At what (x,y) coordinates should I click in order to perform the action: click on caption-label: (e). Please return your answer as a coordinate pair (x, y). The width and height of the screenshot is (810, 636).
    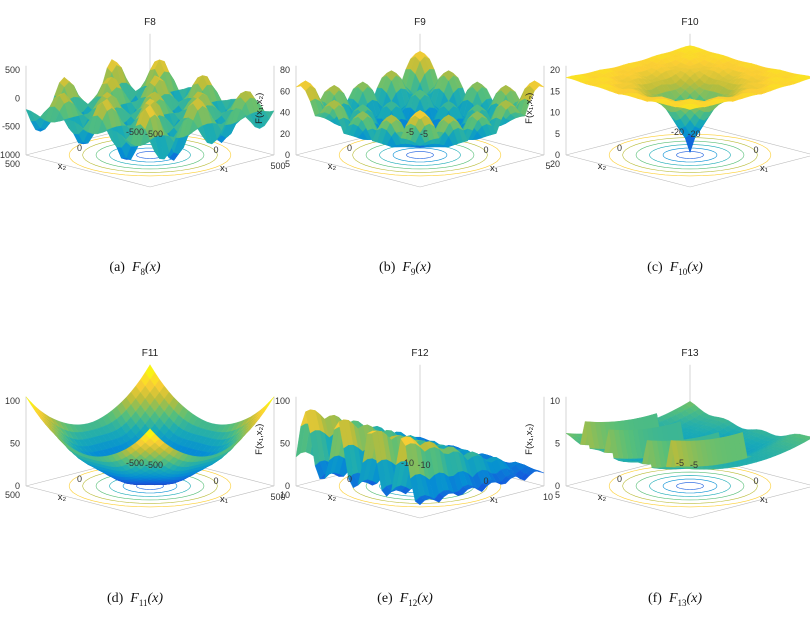
    Looking at the image, I should click on (385, 598).